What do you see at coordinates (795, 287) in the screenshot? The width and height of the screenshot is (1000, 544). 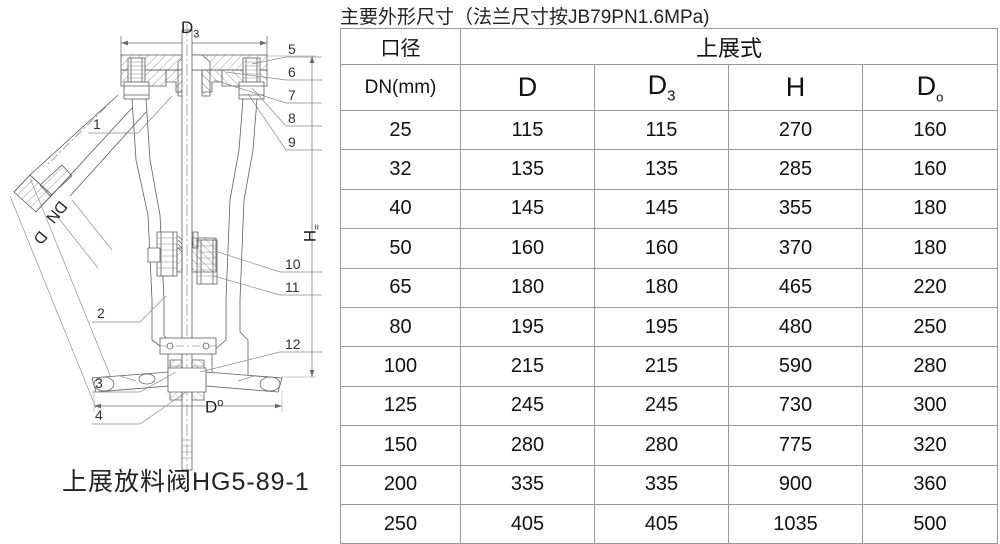 I see `cell-h: 465` at bounding box center [795, 287].